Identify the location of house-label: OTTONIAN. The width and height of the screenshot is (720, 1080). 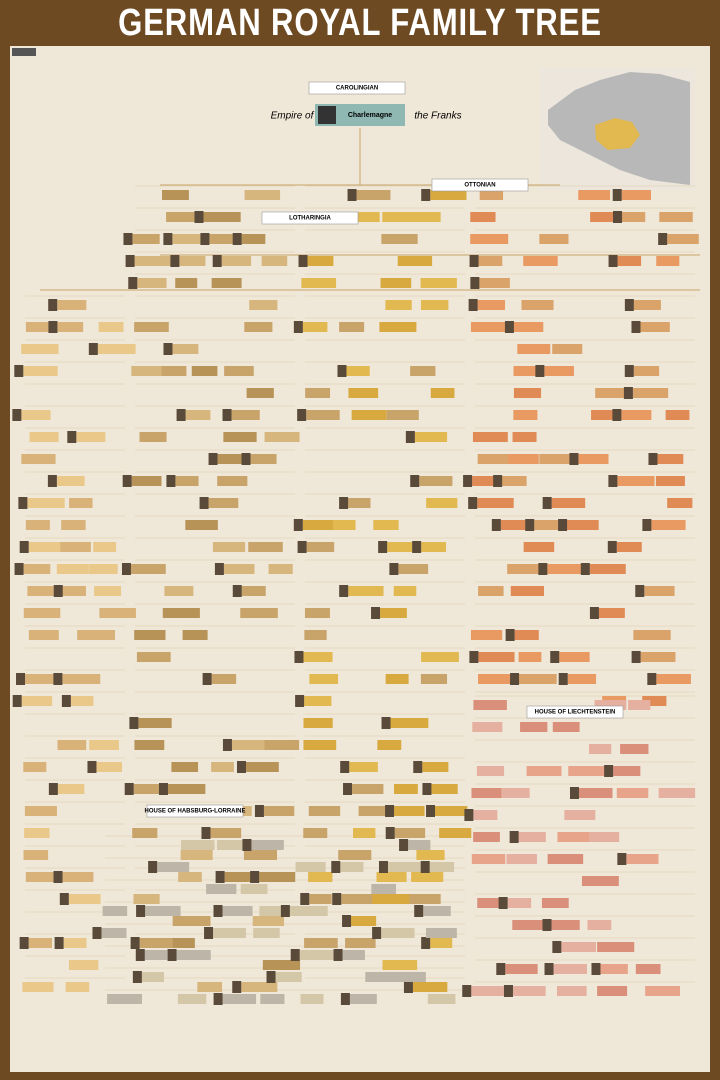
(479, 186).